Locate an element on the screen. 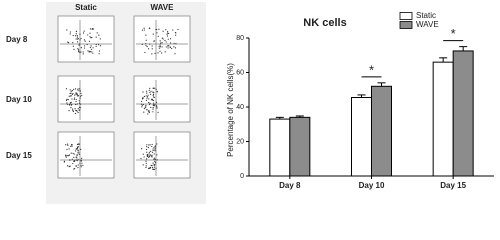  row-label: Day 15 is located at coordinates (19, 155).